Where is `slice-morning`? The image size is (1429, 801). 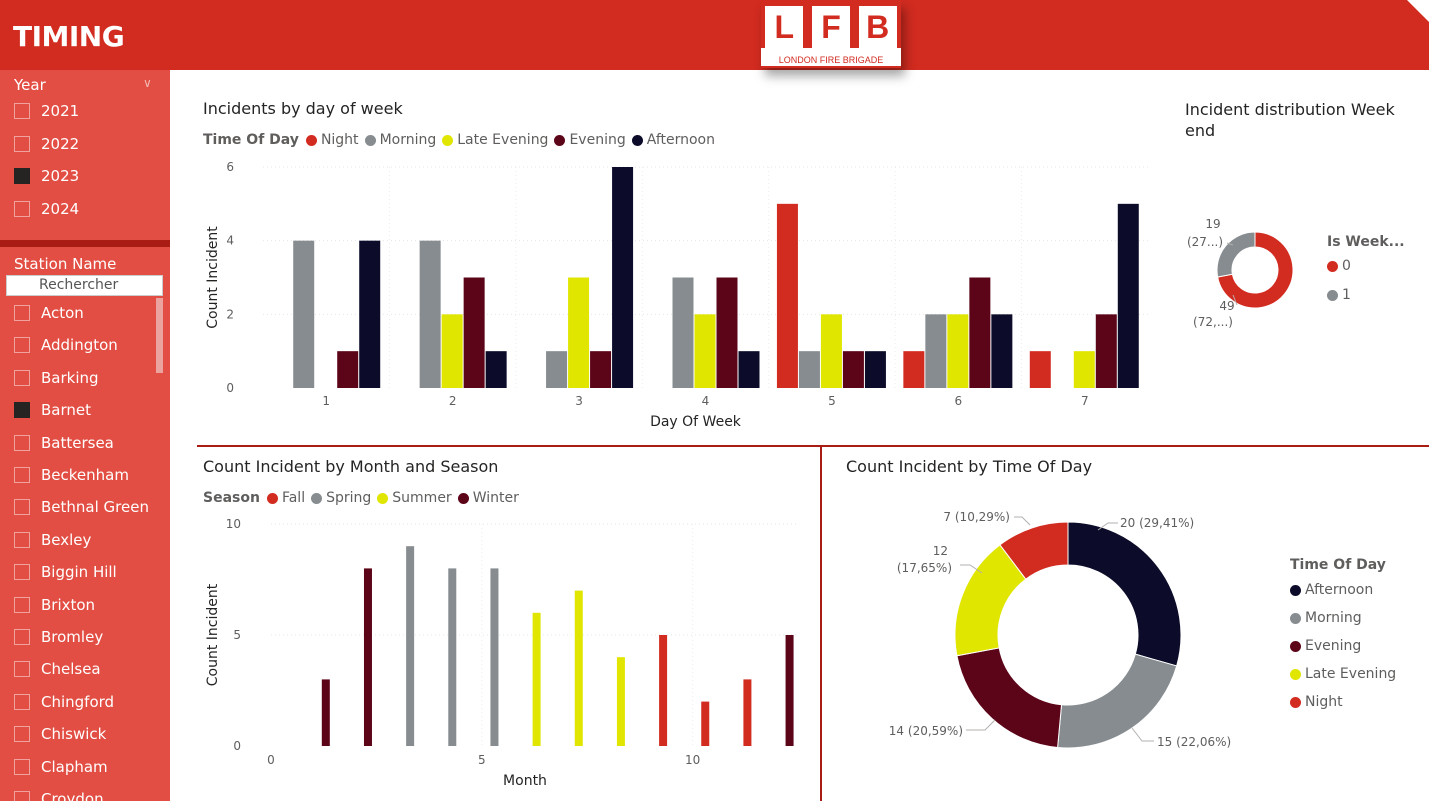
slice-morning is located at coordinates (1117, 701).